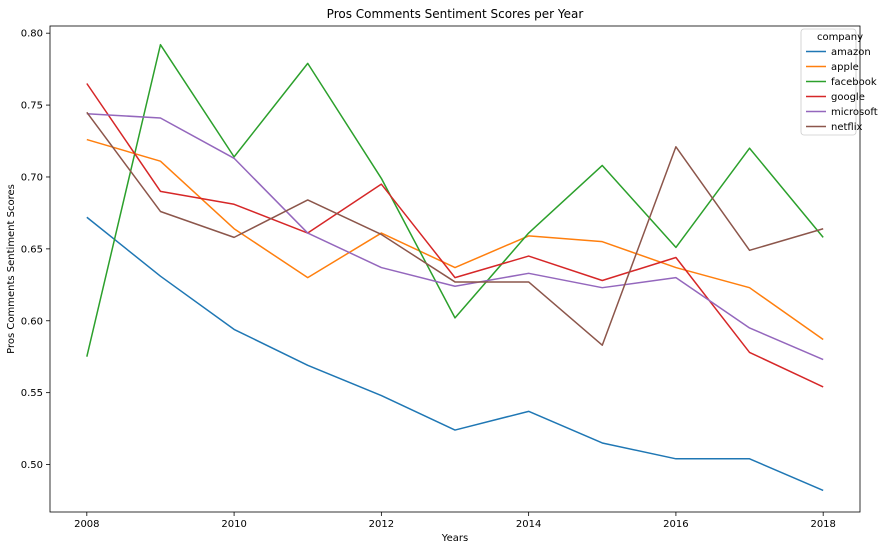  What do you see at coordinates (528, 524) in the screenshot?
I see `x-tick-label: 2014` at bounding box center [528, 524].